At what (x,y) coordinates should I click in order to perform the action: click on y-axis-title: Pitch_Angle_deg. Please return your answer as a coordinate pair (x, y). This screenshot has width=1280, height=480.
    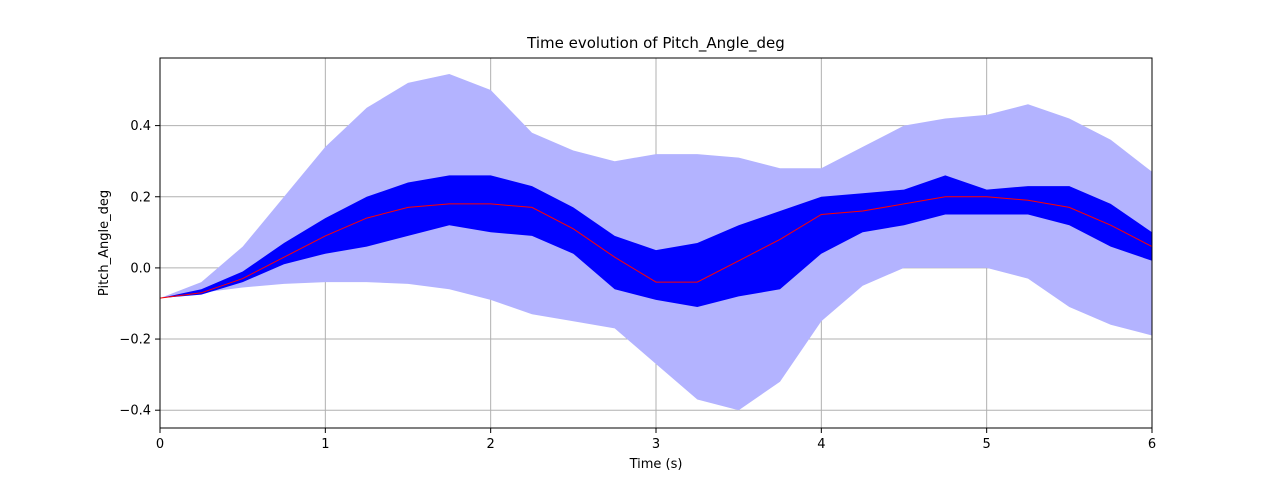
    Looking at the image, I should click on (104, 243).